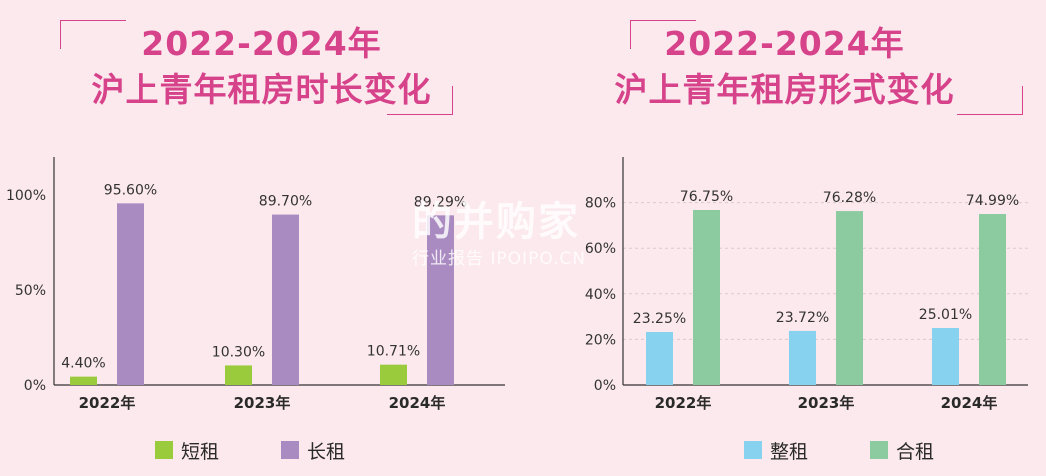 Image resolution: width=1046 pixels, height=476 pixels. Describe the element at coordinates (26, 196) in the screenshot. I see `y-tick-label: 100%` at that location.